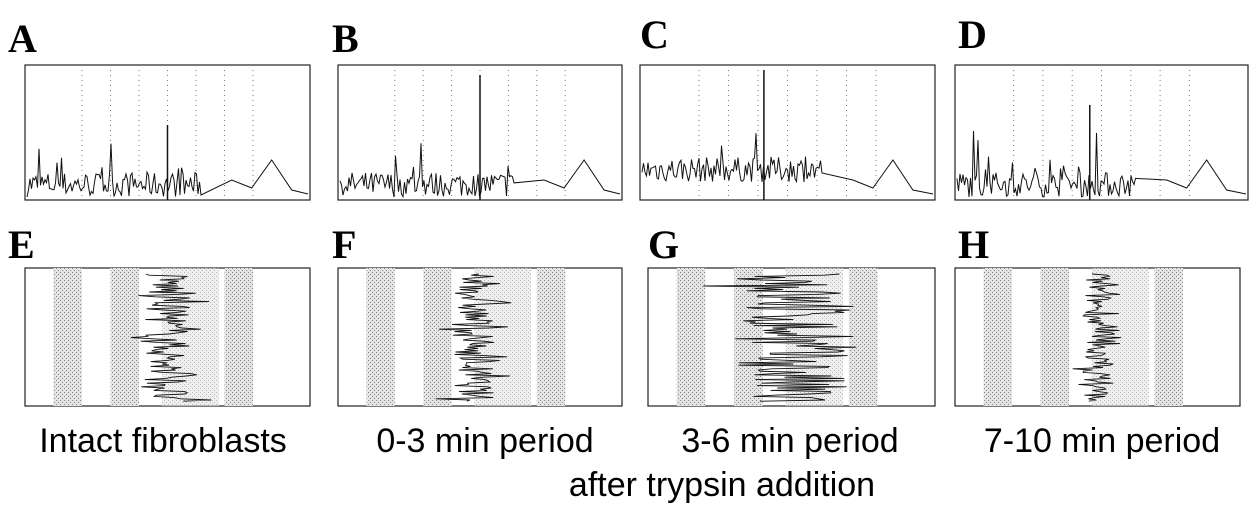 Image resolution: width=1253 pixels, height=508 pixels. Describe the element at coordinates (1102, 441) in the screenshot. I see `caption: 7-10 min period` at that location.